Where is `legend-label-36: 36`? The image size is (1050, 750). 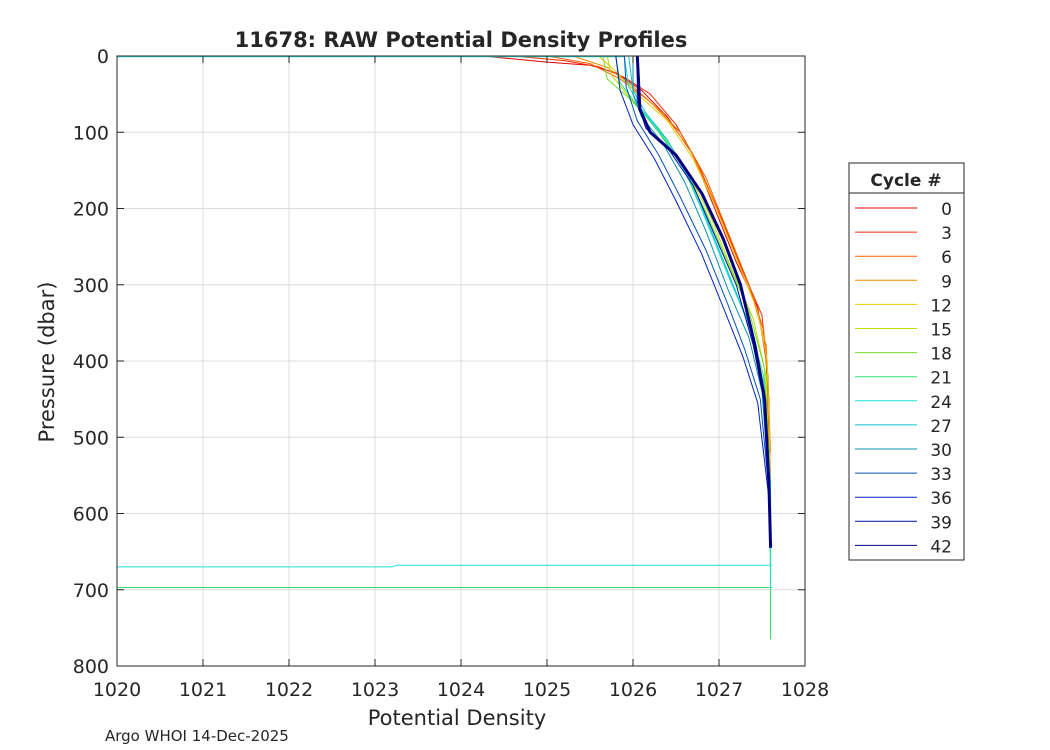 legend-label-36: 36 is located at coordinates (941, 499).